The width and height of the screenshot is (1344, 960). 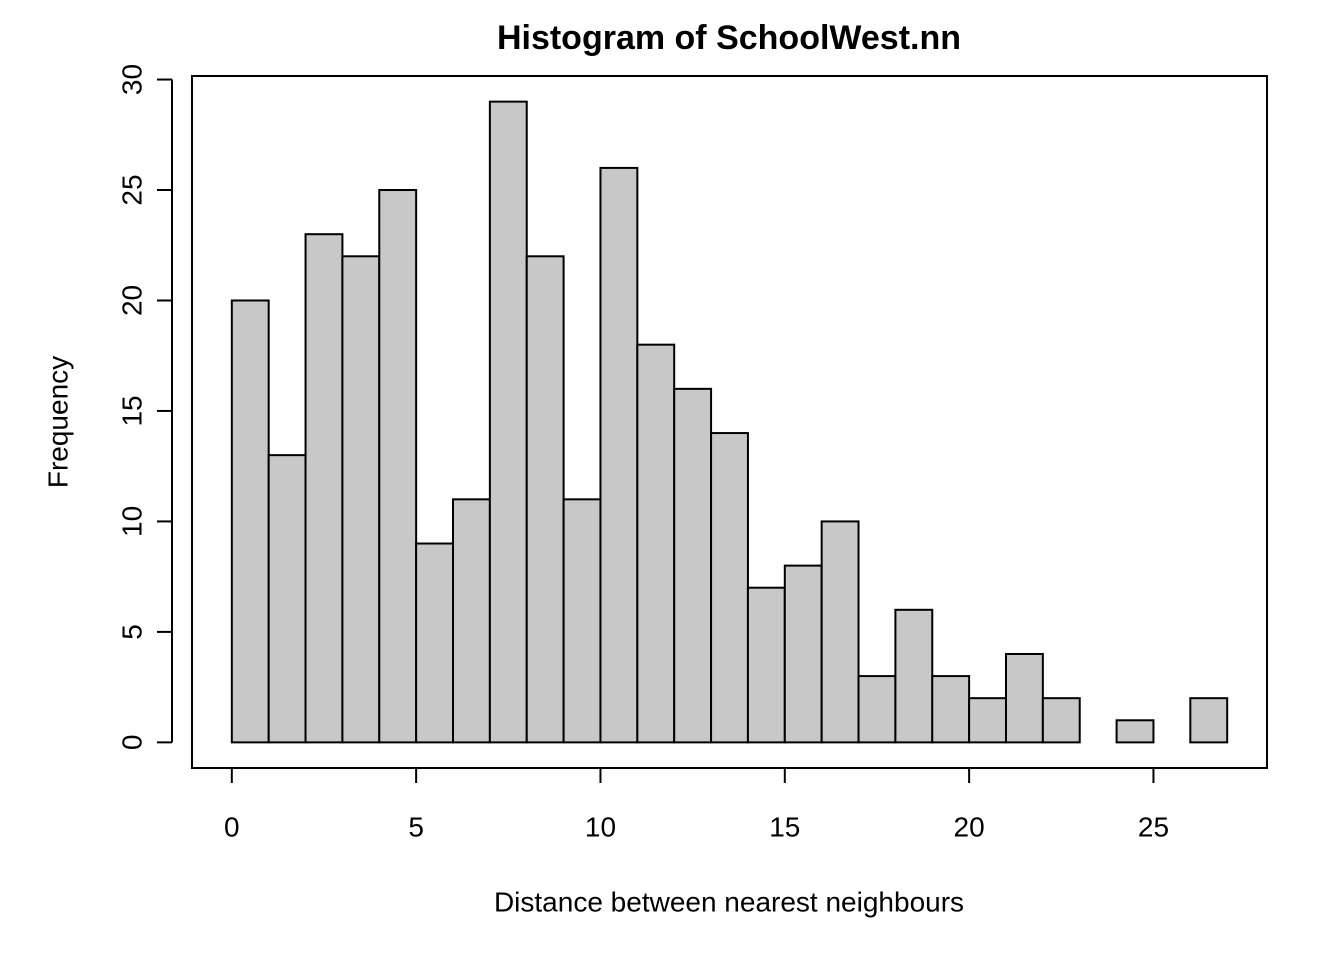 I want to click on y-tick-label: 5, so click(x=131, y=632).